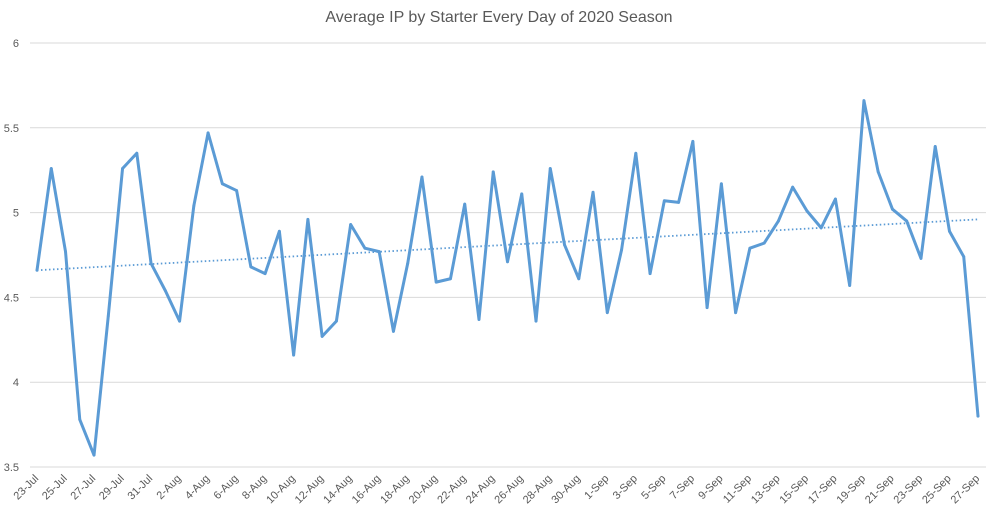  Describe the element at coordinates (424, 490) in the screenshot. I see `x-tick-label: 20-Aug` at that location.